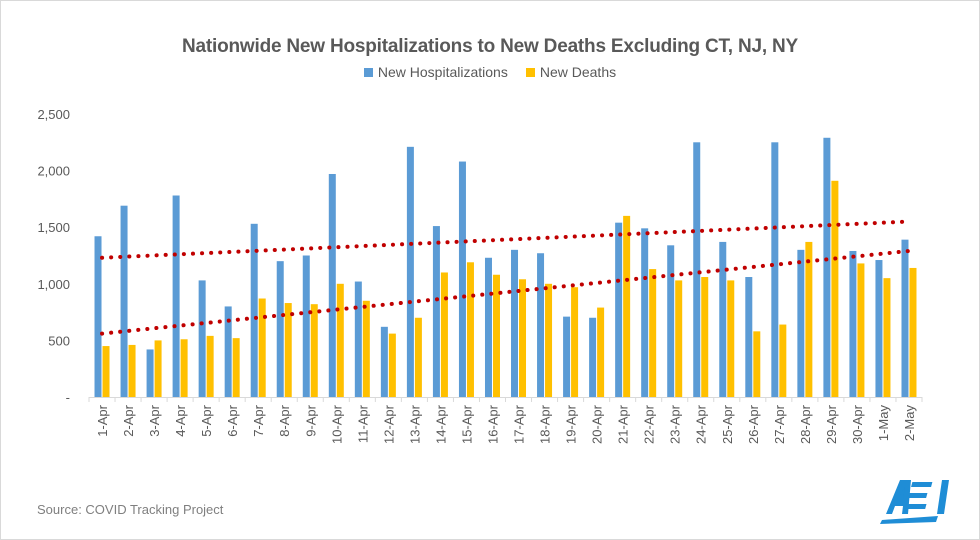 This screenshot has width=980, height=540. I want to click on y-tick-label: 2,000, so click(53, 171).